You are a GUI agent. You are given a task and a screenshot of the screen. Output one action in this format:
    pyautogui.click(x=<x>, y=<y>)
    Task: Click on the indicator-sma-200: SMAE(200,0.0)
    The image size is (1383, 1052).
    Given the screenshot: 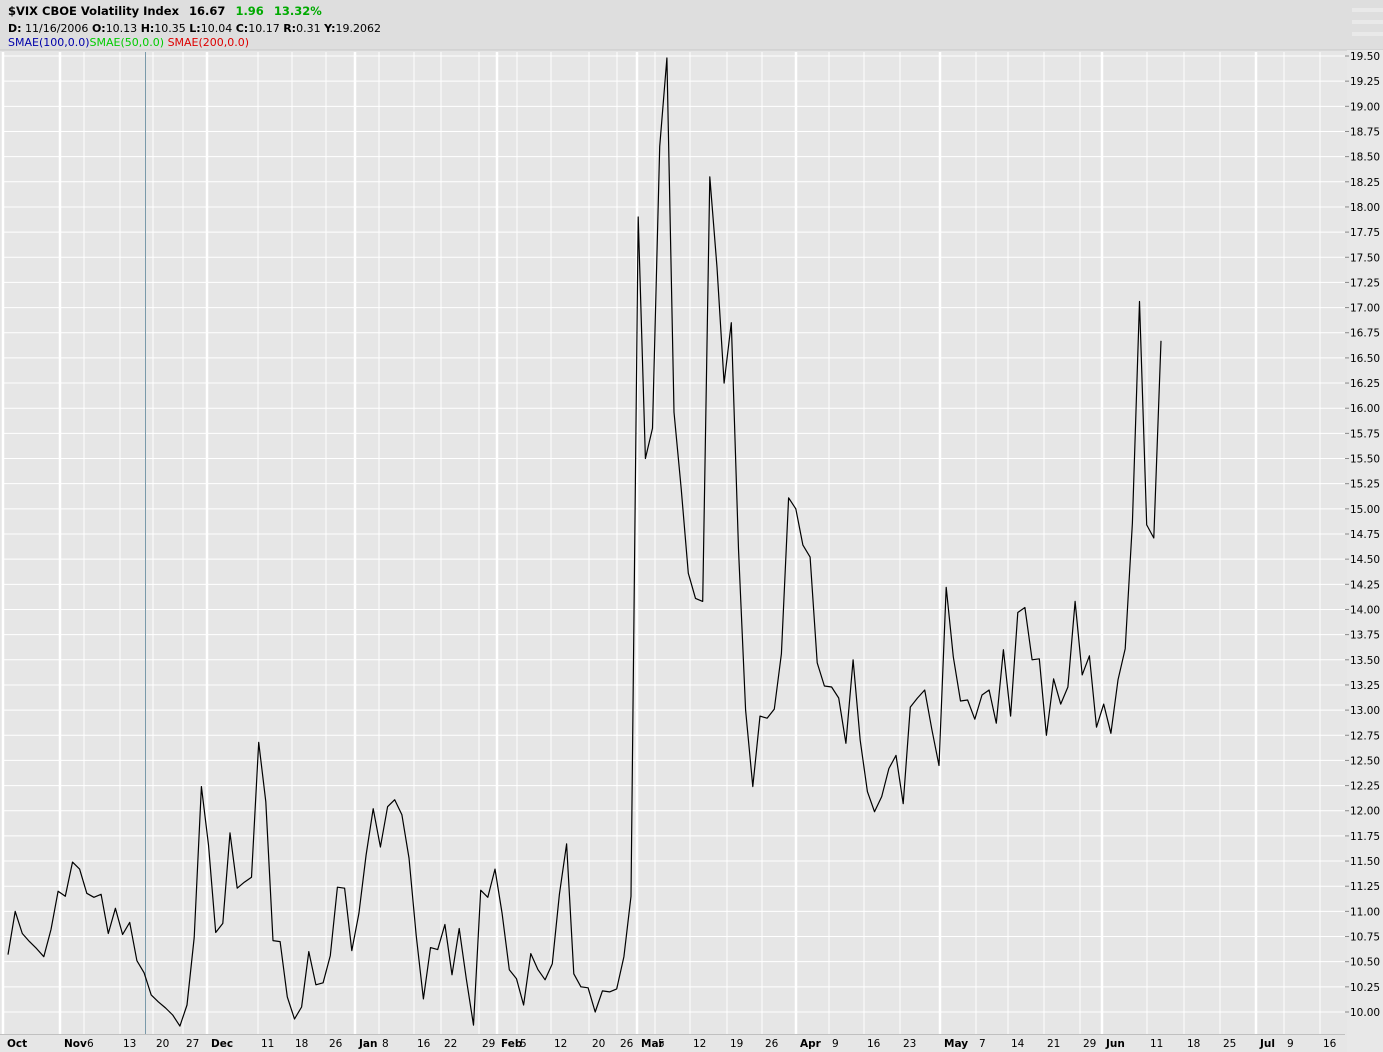 What is the action you would take?
    pyautogui.click(x=208, y=42)
    